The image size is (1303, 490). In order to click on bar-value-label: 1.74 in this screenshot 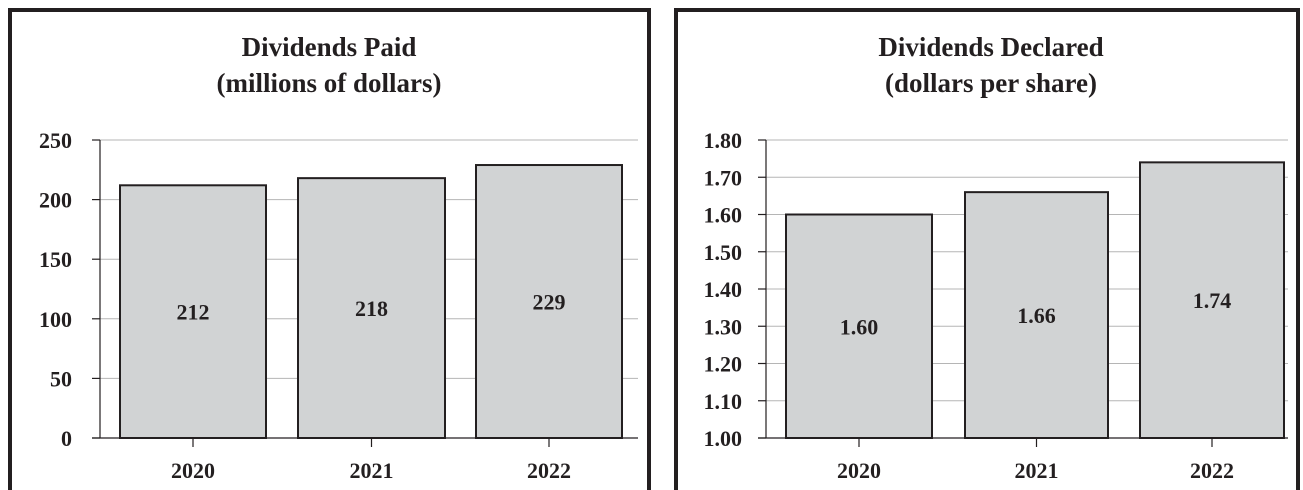, I will do `click(1212, 300)`.